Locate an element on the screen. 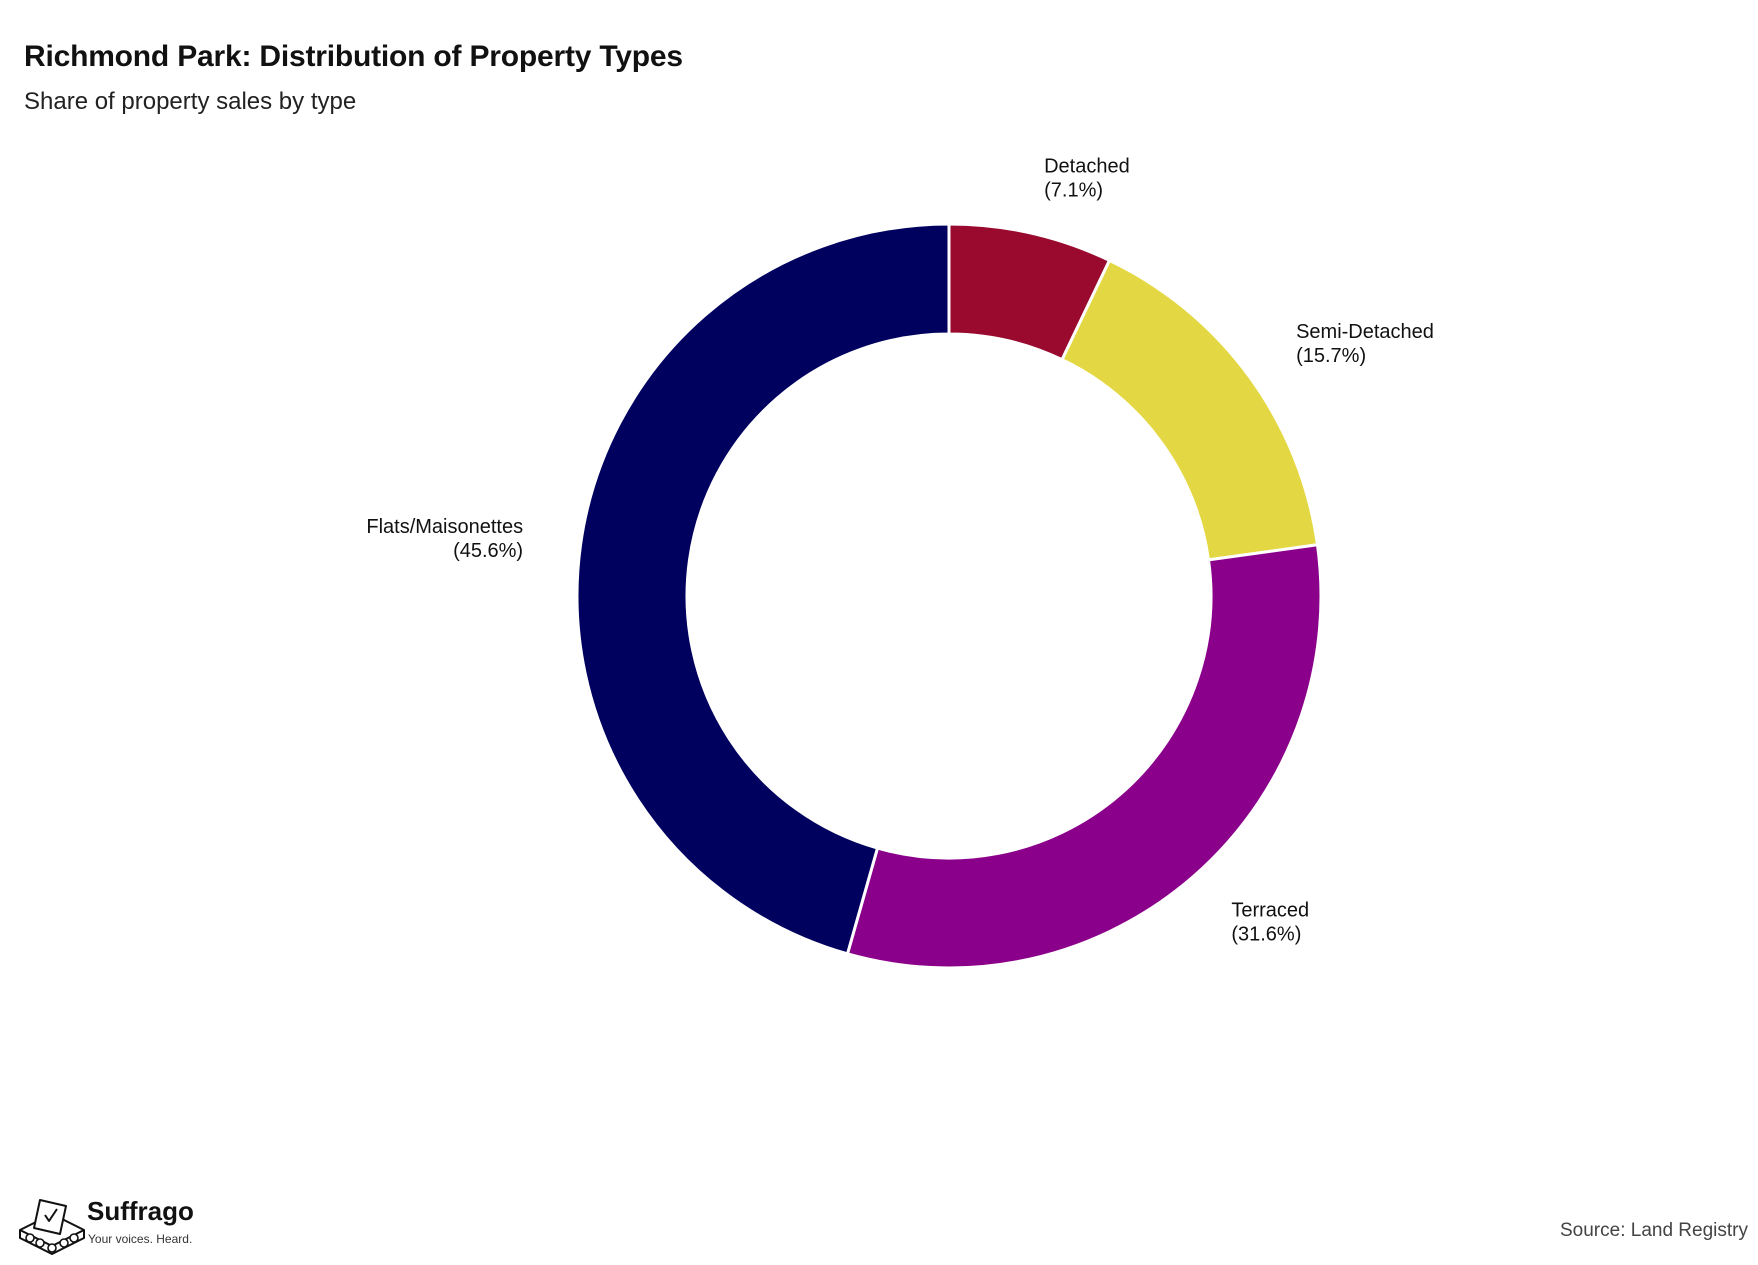 This screenshot has width=1758, height=1265. brand-name: Suffrago is located at coordinates (140, 1211).